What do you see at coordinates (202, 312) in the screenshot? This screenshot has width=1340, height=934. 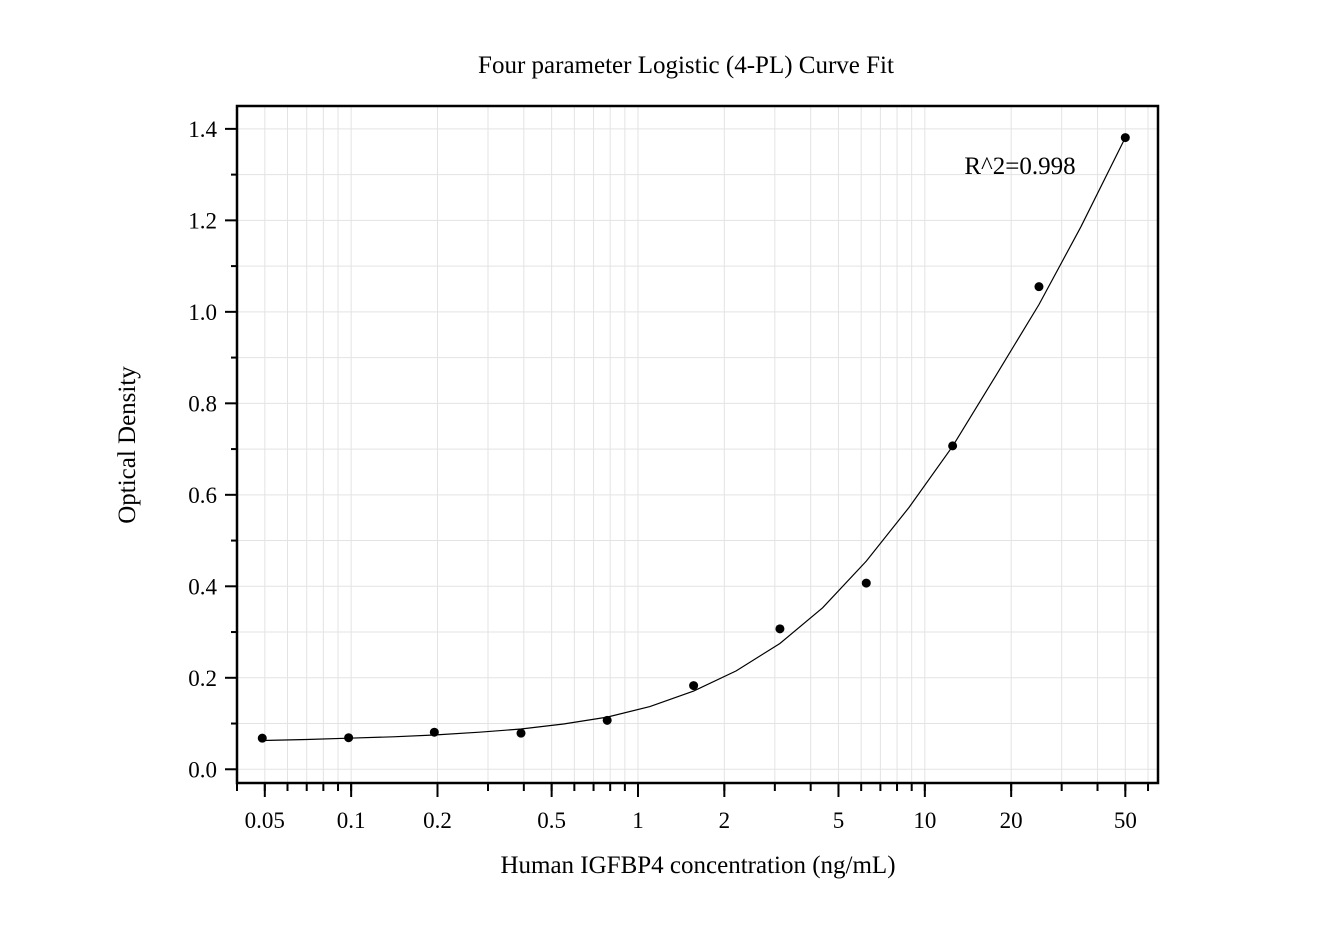 I see `y-tick-label: 1.0` at bounding box center [202, 312].